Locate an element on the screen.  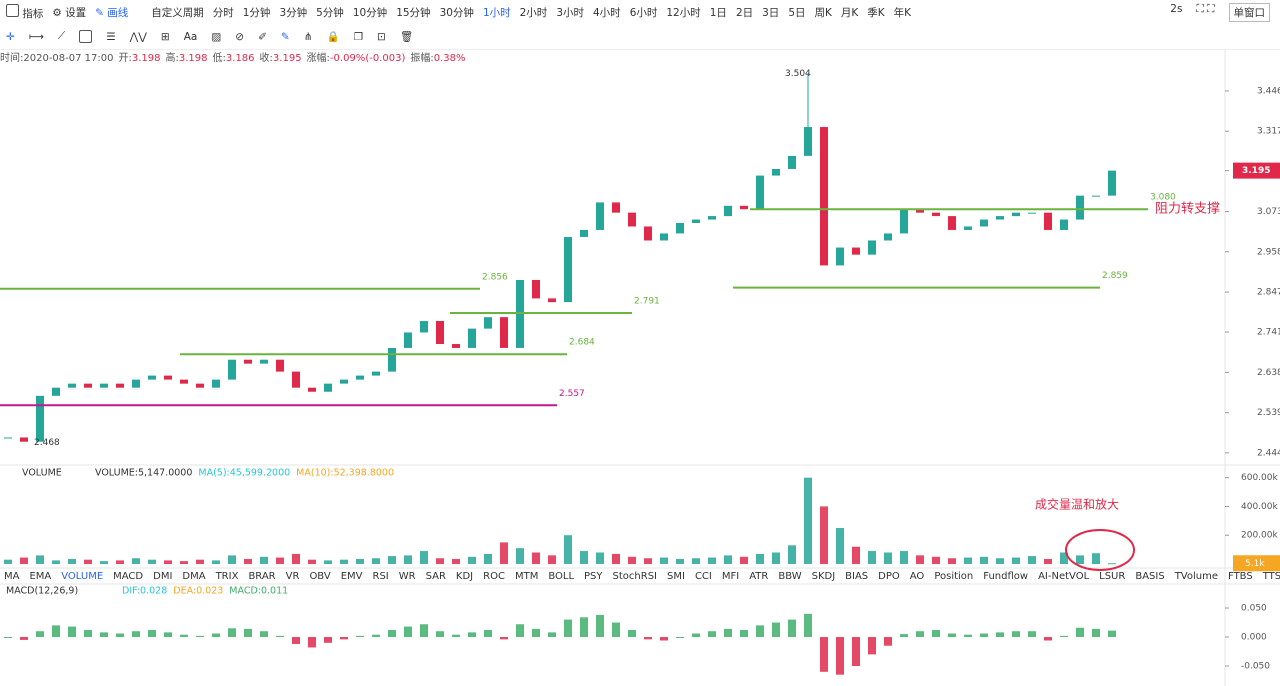
indicator-tab: TRIX is located at coordinates (227, 576).